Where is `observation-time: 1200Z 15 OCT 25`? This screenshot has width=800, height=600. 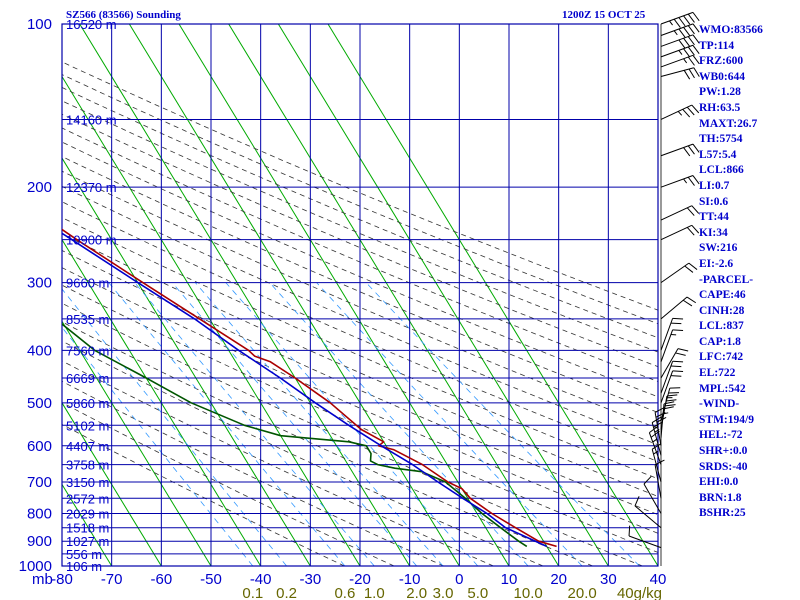 observation-time: 1200Z 15 OCT 25 is located at coordinates (604, 15).